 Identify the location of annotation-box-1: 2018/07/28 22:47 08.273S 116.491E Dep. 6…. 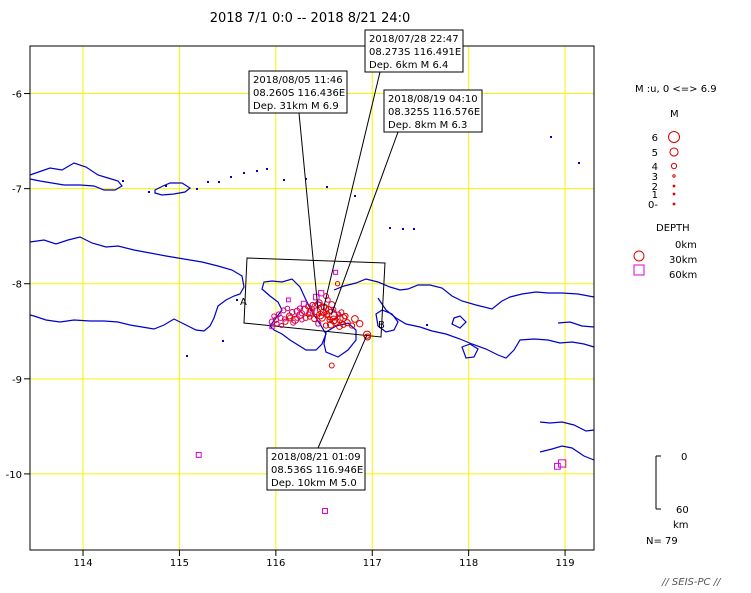
(414, 51).